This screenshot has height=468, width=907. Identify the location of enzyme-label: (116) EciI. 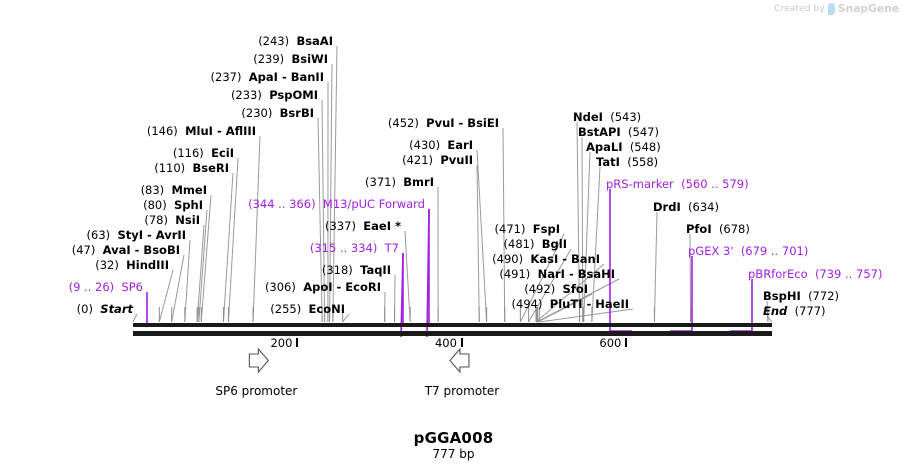
(203, 153).